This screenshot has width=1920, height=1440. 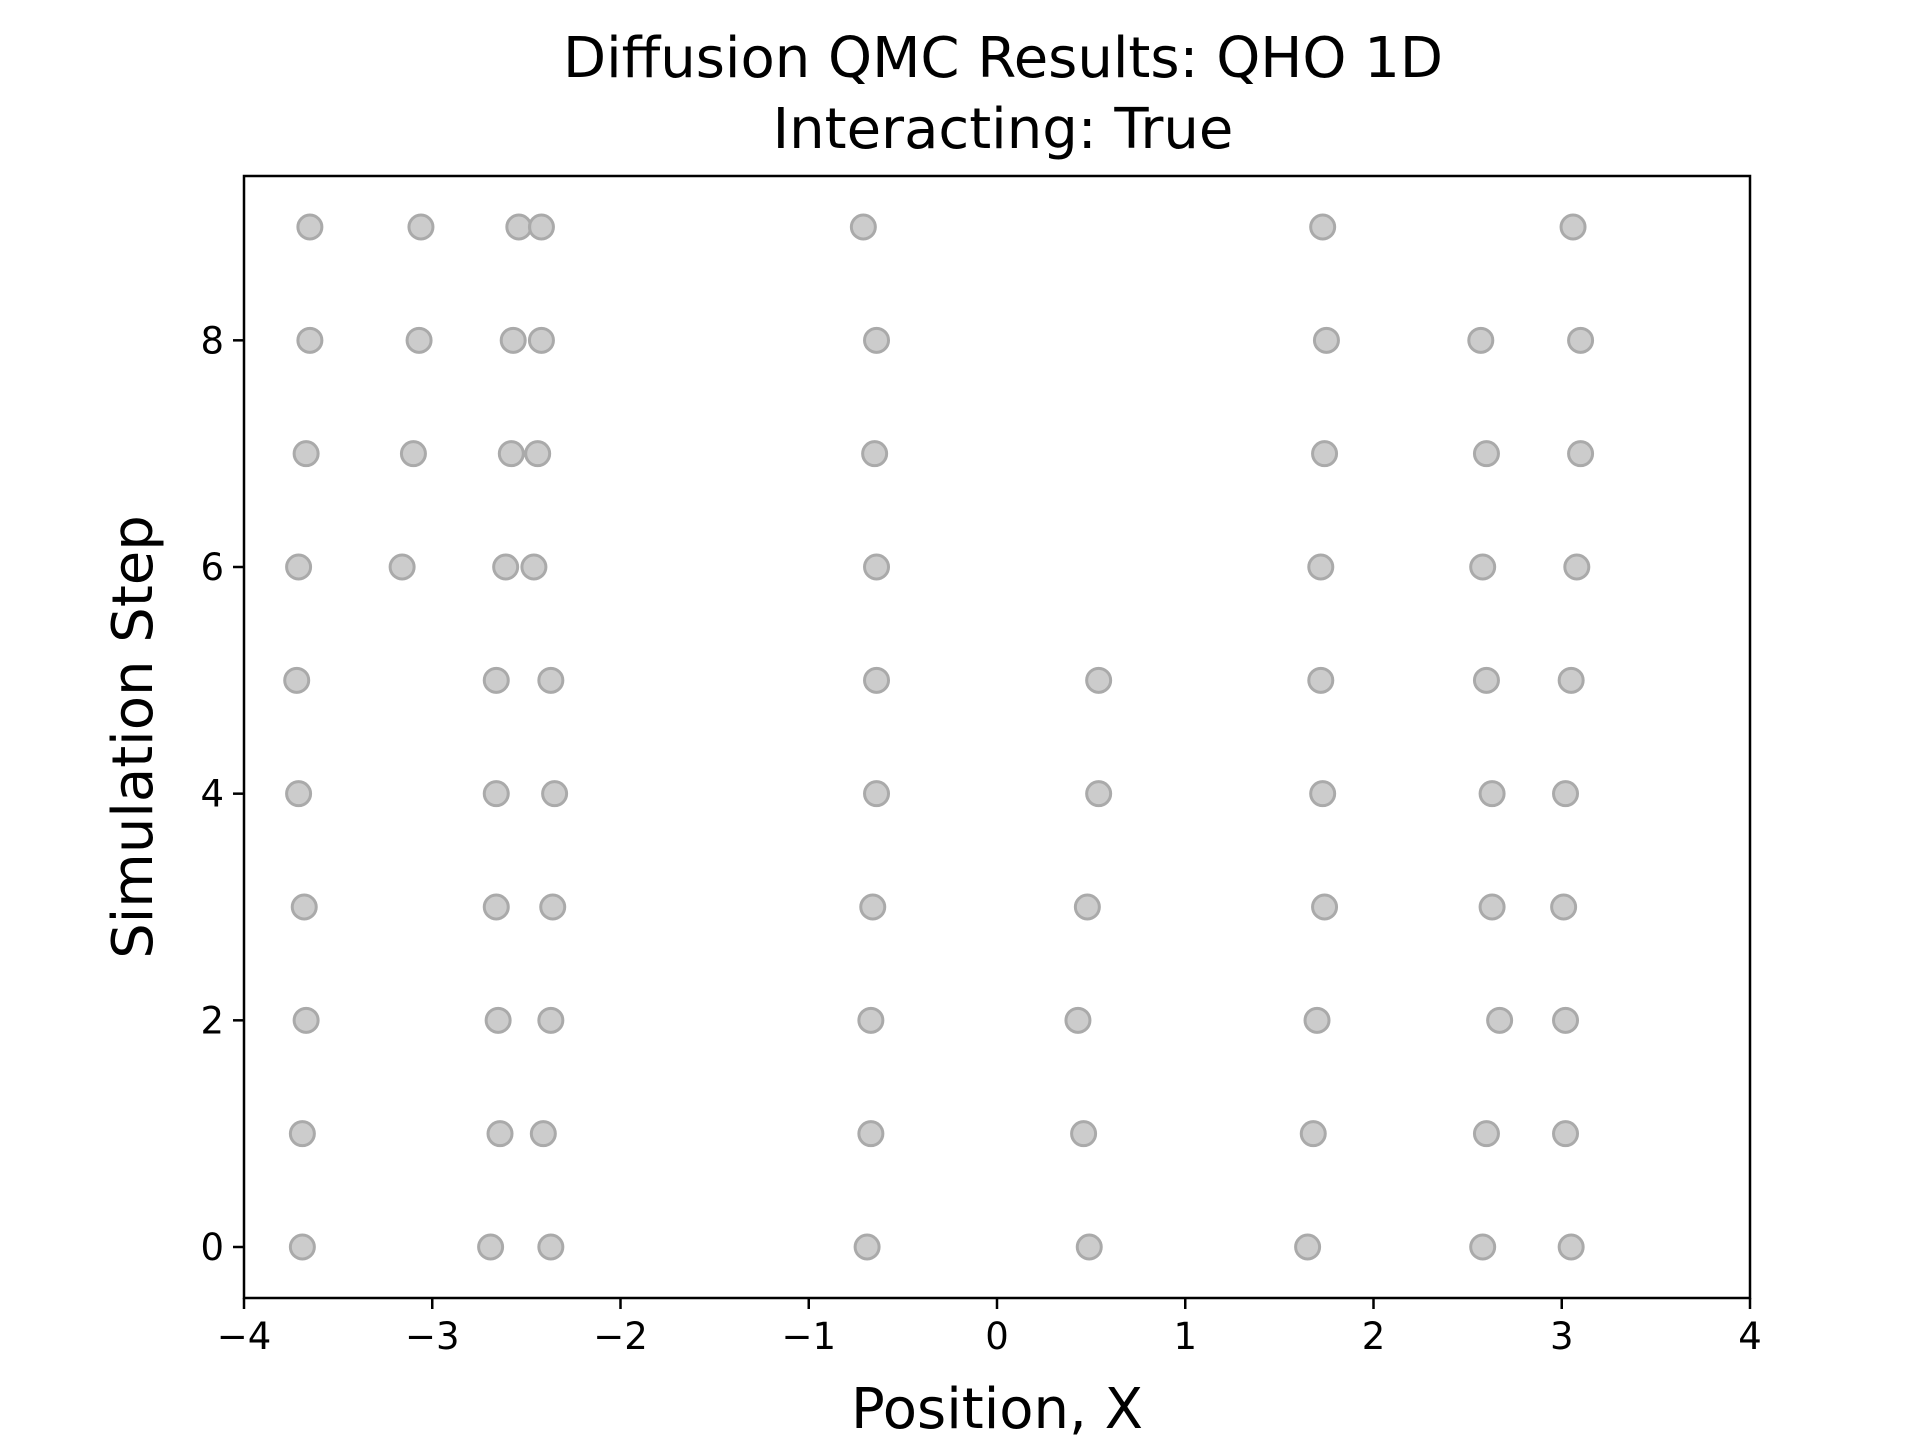 I want to click on y-tick-label: 0, so click(x=212, y=1247).